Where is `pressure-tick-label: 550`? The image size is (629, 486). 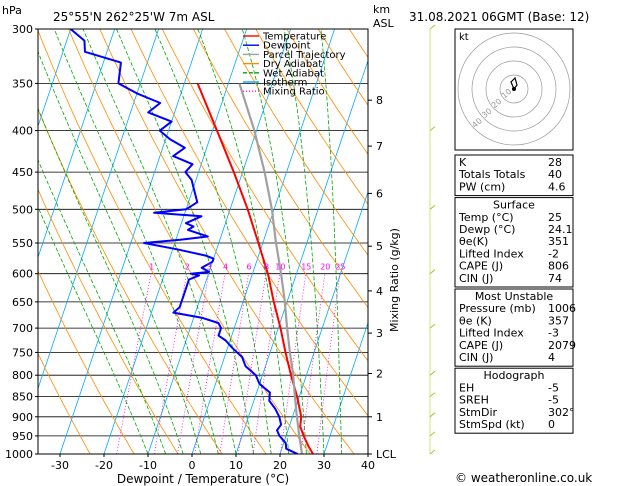
pressure-tick-label: 550 is located at coordinates (22, 243).